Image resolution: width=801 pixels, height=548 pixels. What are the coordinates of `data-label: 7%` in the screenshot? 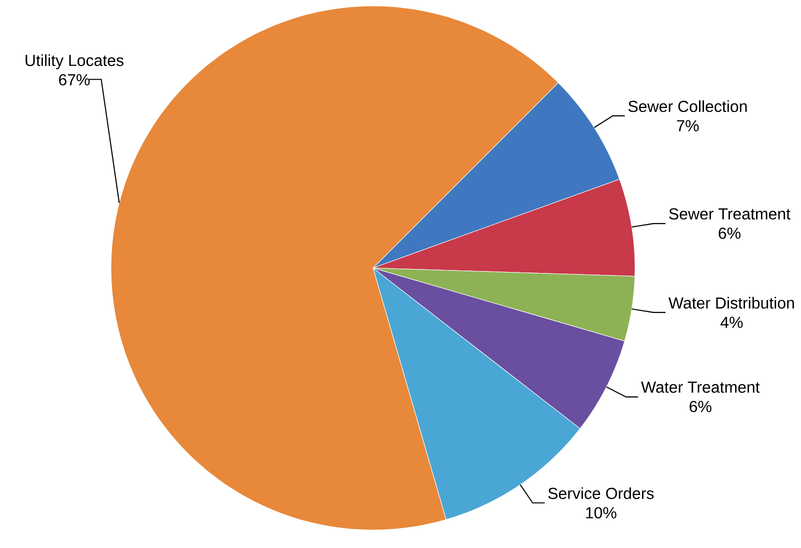 It's located at (688, 126).